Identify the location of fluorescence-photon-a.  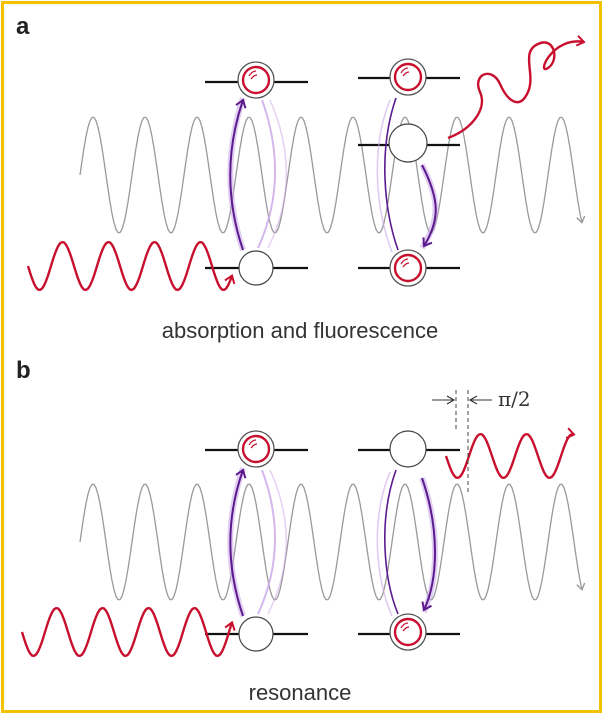
(516, 87).